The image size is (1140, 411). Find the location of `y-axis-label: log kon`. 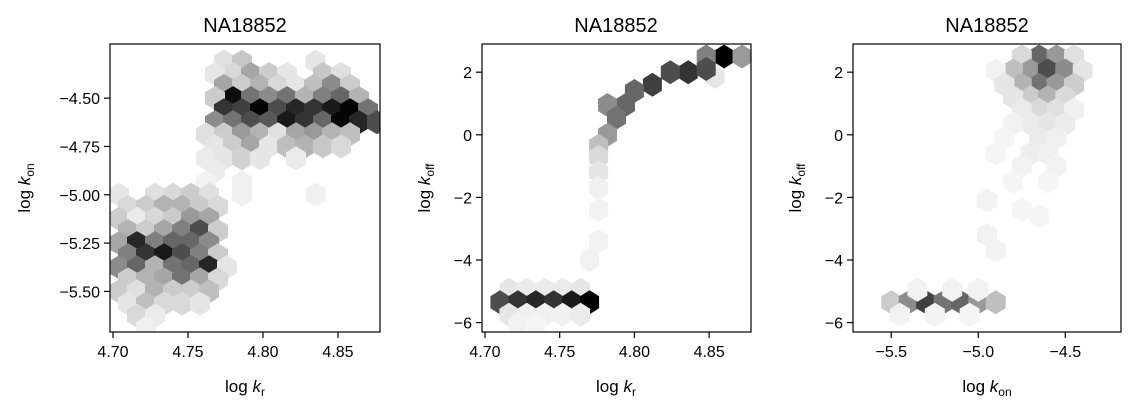

y-axis-label: log kon is located at coordinates (26, 187).